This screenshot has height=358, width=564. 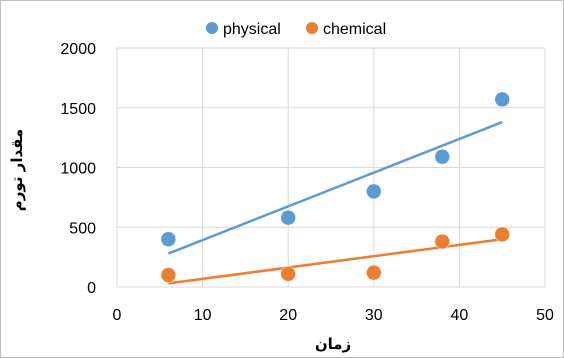 I want to click on y-axis-title: مقدار تورم, so click(x=17, y=170).